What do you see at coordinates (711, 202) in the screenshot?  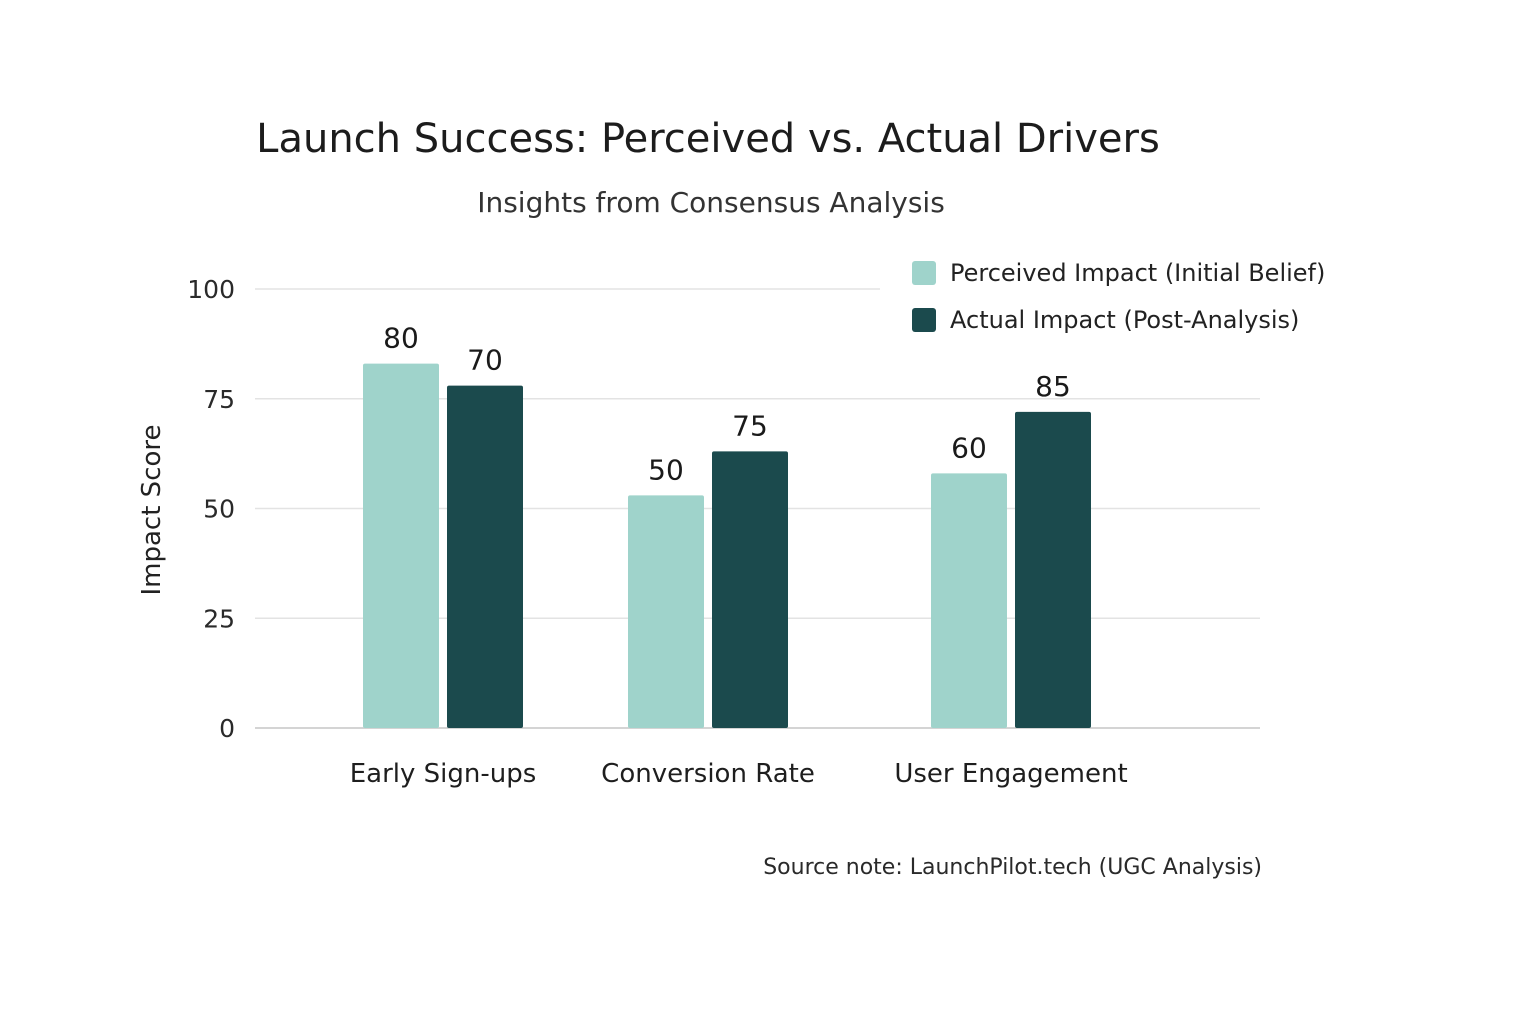 I see `chart-subtitle: Insights from Consensus Analysis` at bounding box center [711, 202].